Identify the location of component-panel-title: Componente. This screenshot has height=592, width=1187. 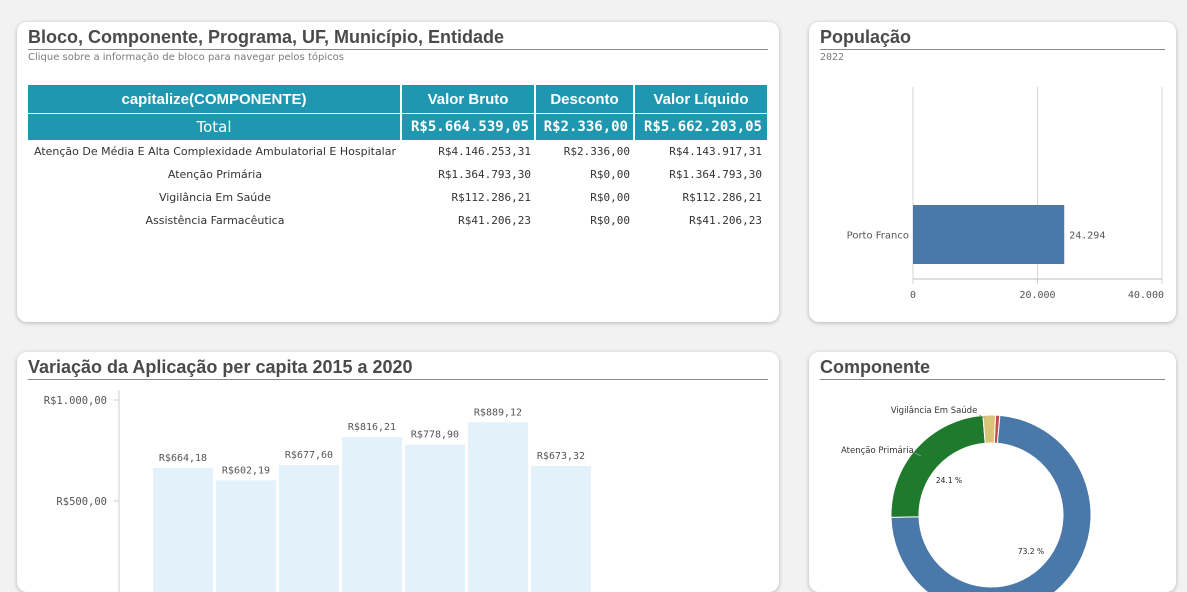
(875, 367).